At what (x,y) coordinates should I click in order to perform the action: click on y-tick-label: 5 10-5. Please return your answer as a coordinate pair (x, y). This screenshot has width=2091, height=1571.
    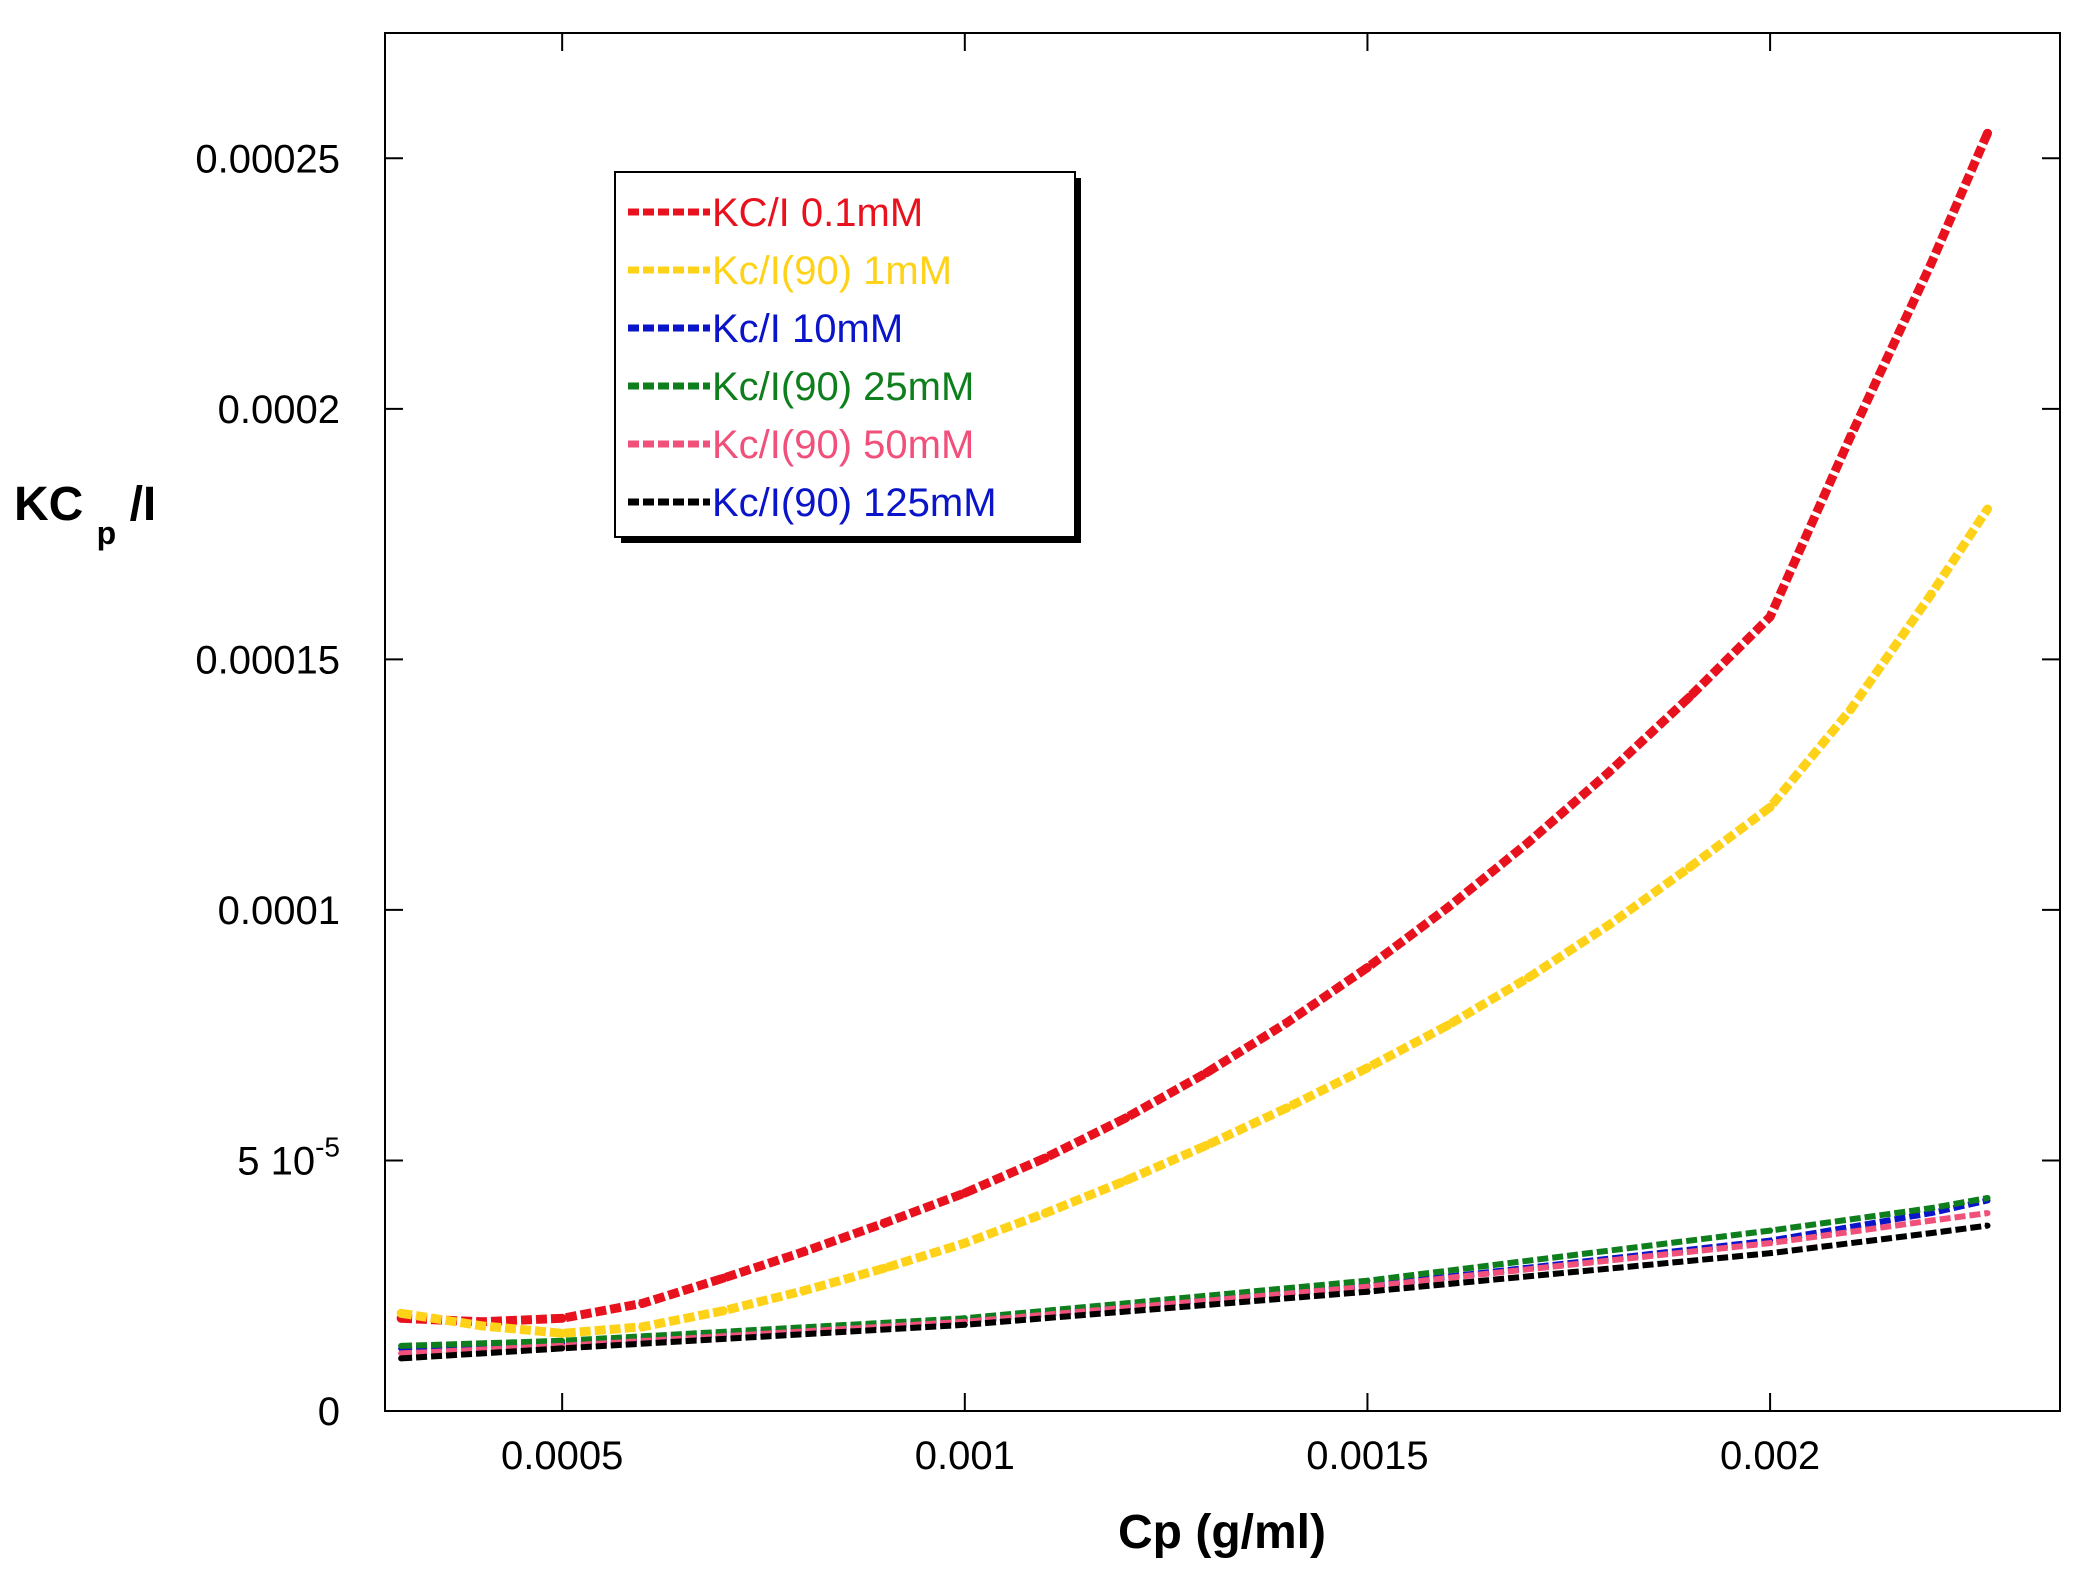
    Looking at the image, I should click on (288, 1157).